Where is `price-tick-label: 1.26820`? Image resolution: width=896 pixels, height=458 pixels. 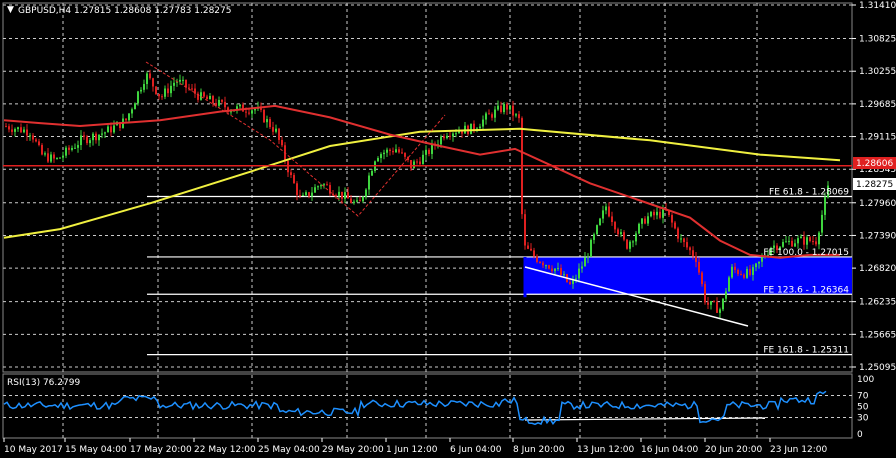
price-tick-label: 1.26820 is located at coordinates (877, 269).